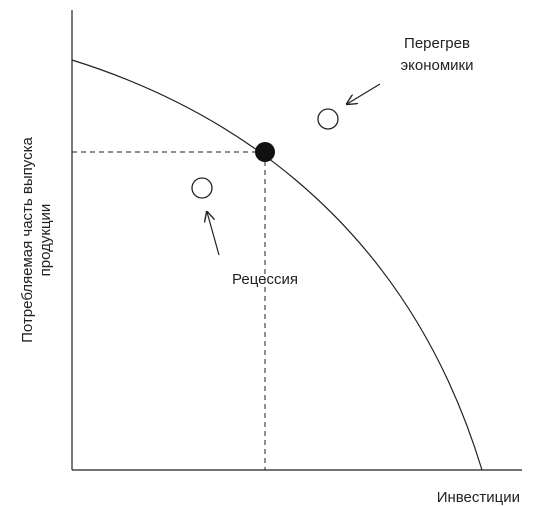 This screenshot has height=506, width=535. Describe the element at coordinates (265, 279) in the screenshot. I see `annotation: Рецессия` at that location.